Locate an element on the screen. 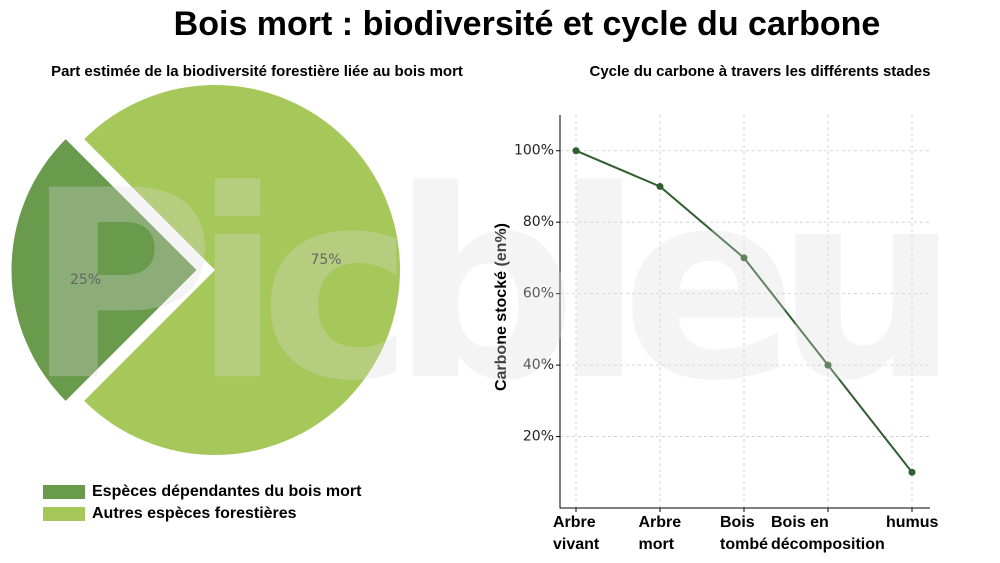 This screenshot has width=1000, height=563. x-tick-label: Arbre mort is located at coordinates (660, 533).